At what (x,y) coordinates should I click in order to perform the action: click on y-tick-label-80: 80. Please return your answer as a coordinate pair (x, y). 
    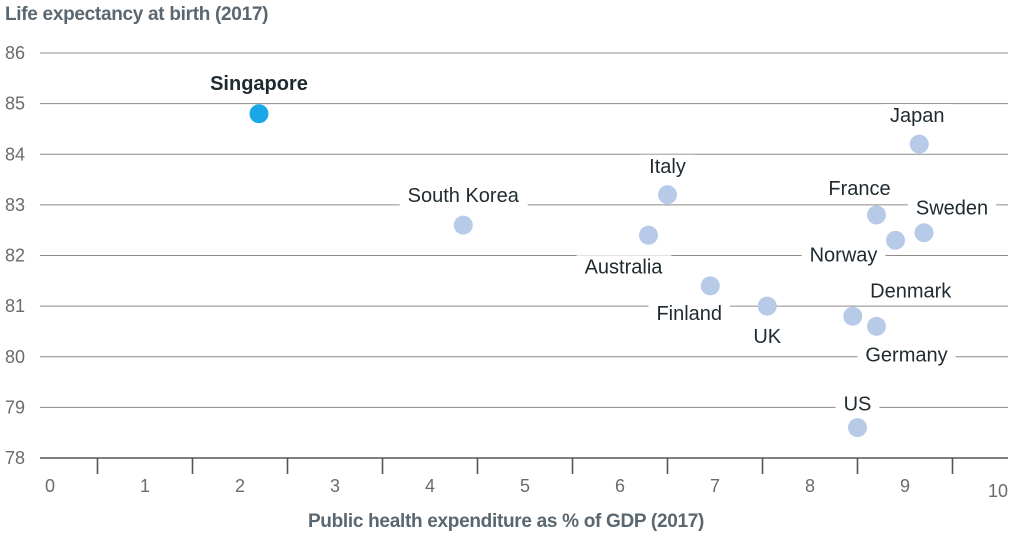
    Looking at the image, I should click on (15, 357).